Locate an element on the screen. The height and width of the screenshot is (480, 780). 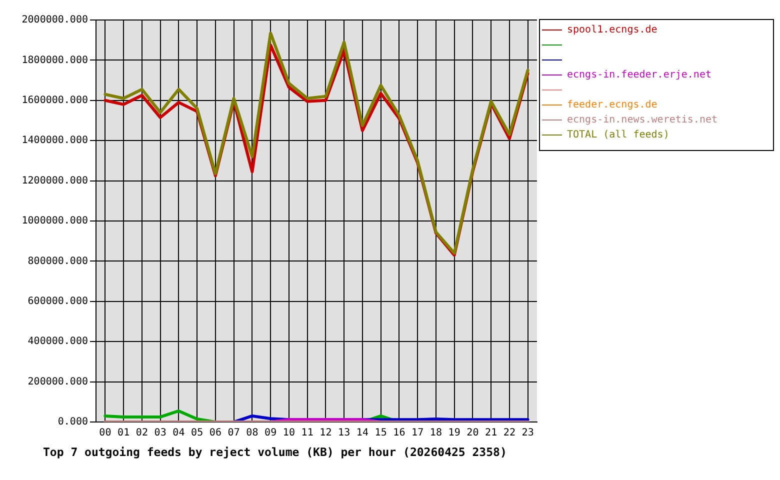
y-tick-label: 1200000.000 is located at coordinates (55, 180).